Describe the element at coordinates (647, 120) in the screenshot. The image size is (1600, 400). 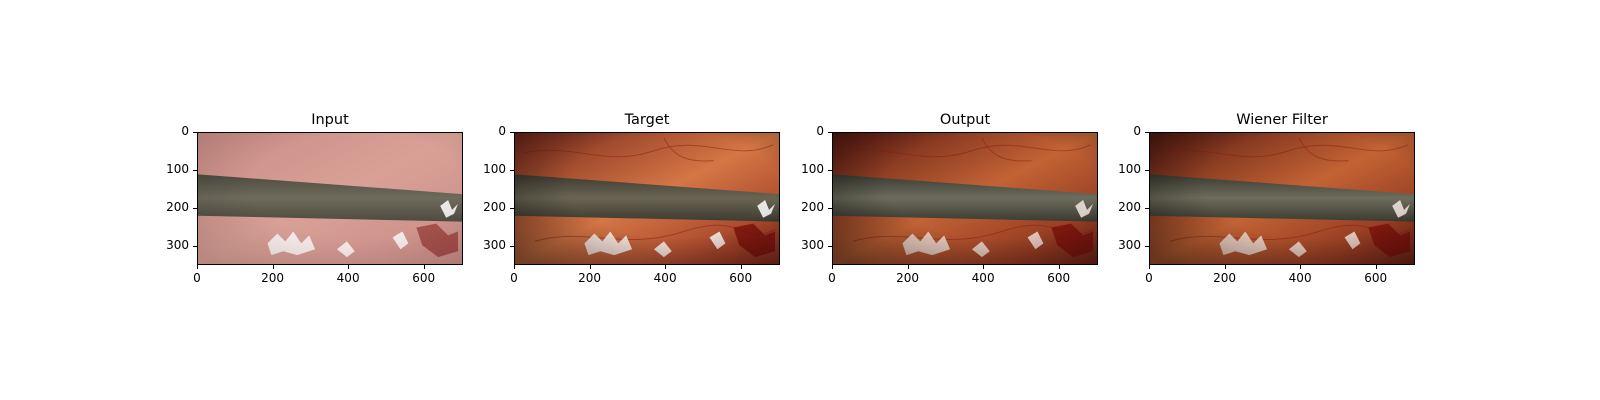
I see `panel-title: Target` at that location.